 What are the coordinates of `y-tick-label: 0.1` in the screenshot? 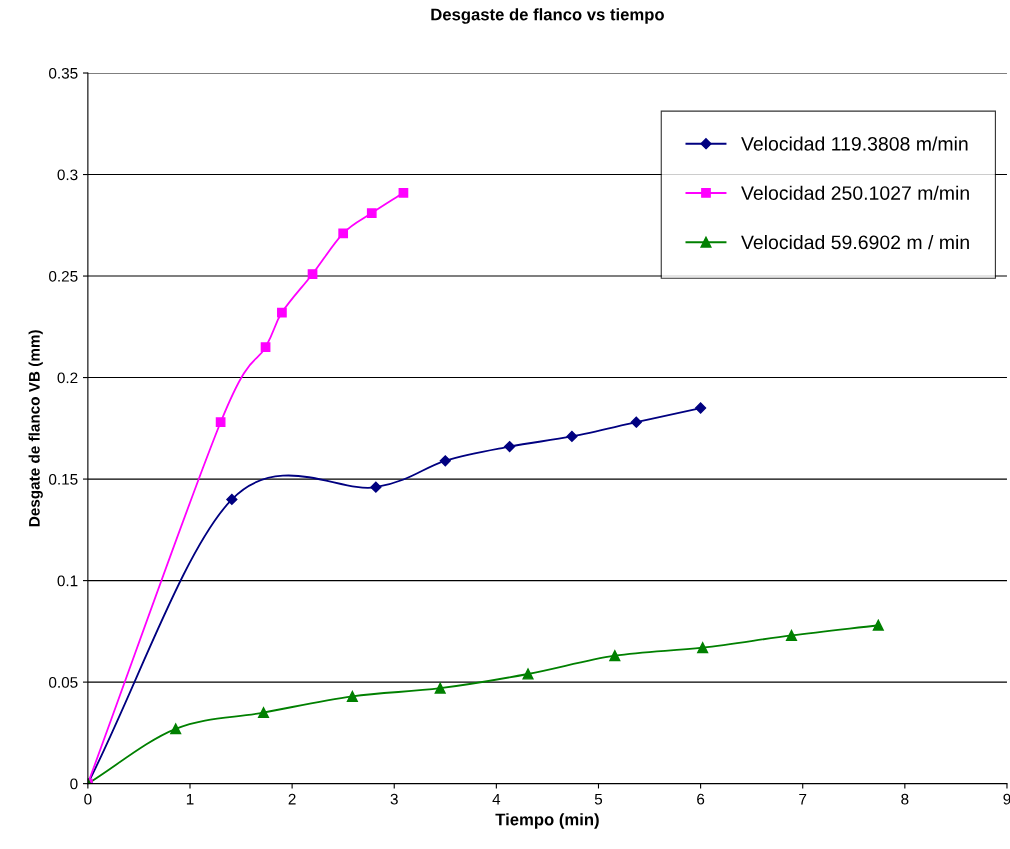 It's located at (67, 581).